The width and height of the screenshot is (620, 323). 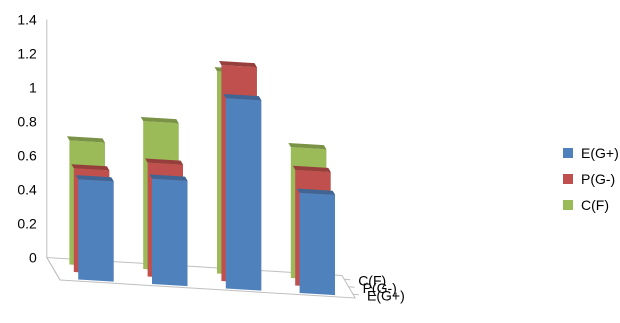 I want to click on y-tick-label: 0.4, so click(x=27, y=190).